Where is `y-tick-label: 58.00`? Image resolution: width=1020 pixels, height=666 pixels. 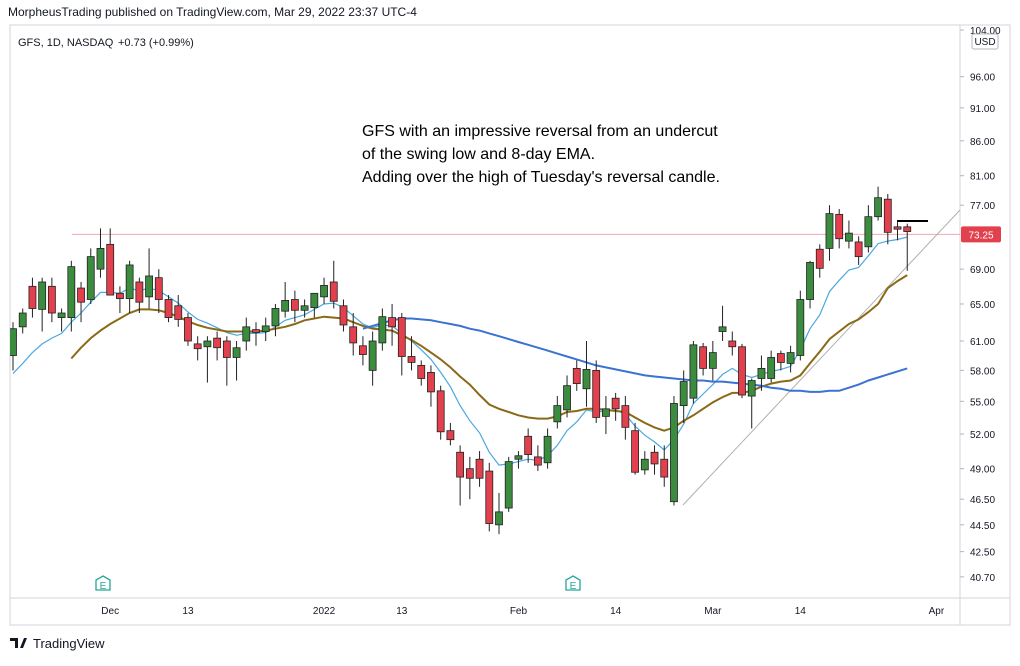
y-tick-label: 58.00 is located at coordinates (982, 371).